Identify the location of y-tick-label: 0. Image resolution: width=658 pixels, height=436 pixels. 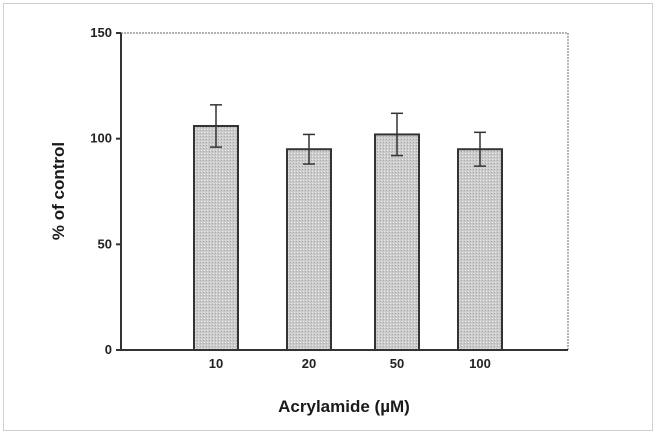
(108, 349).